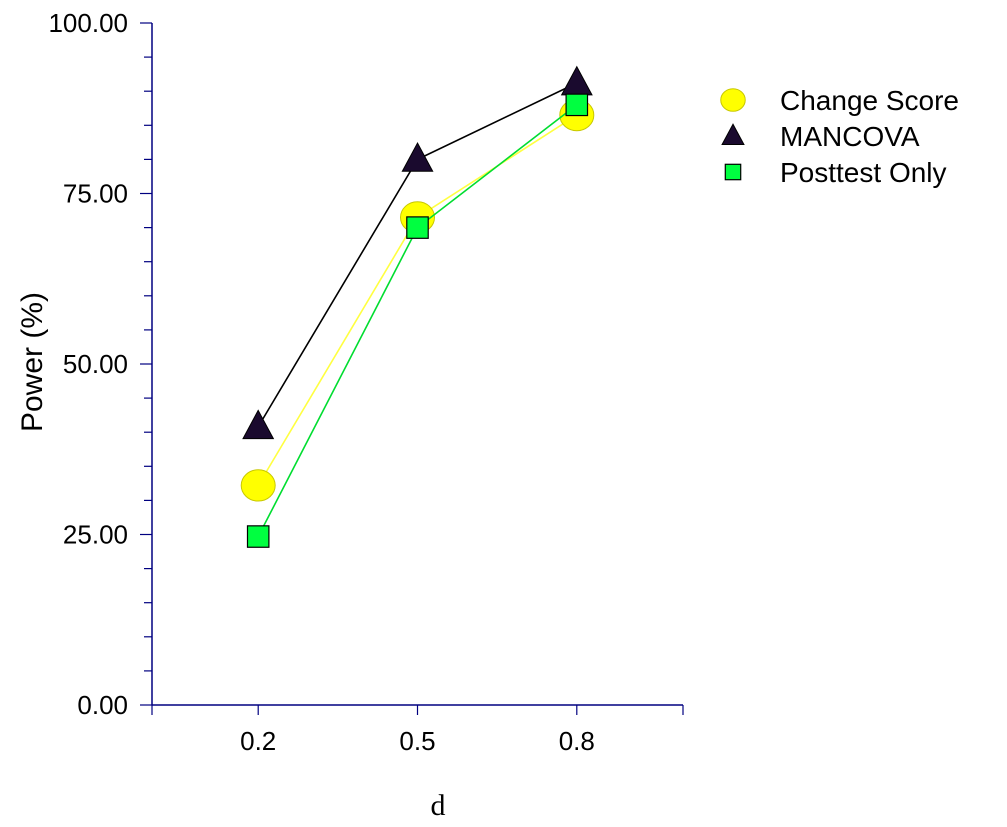 This screenshot has height=827, width=1007. Describe the element at coordinates (577, 741) in the screenshot. I see `x-tick-label: 0.8` at that location.